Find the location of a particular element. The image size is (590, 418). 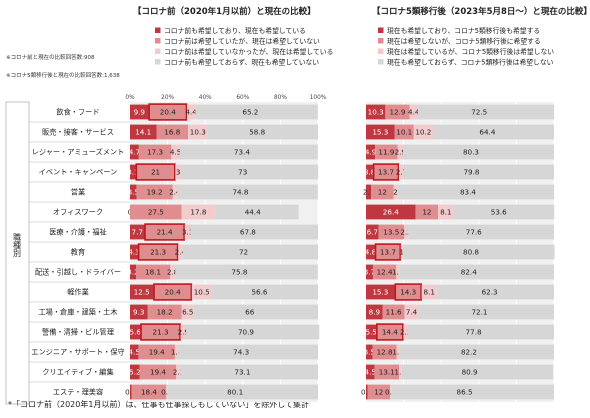

data-label-1-6-3: 77.6 is located at coordinates (474, 232).